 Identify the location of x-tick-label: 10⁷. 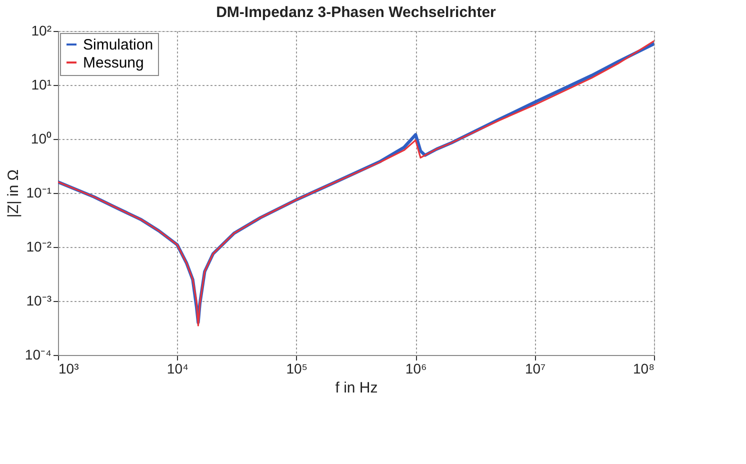
(535, 368).